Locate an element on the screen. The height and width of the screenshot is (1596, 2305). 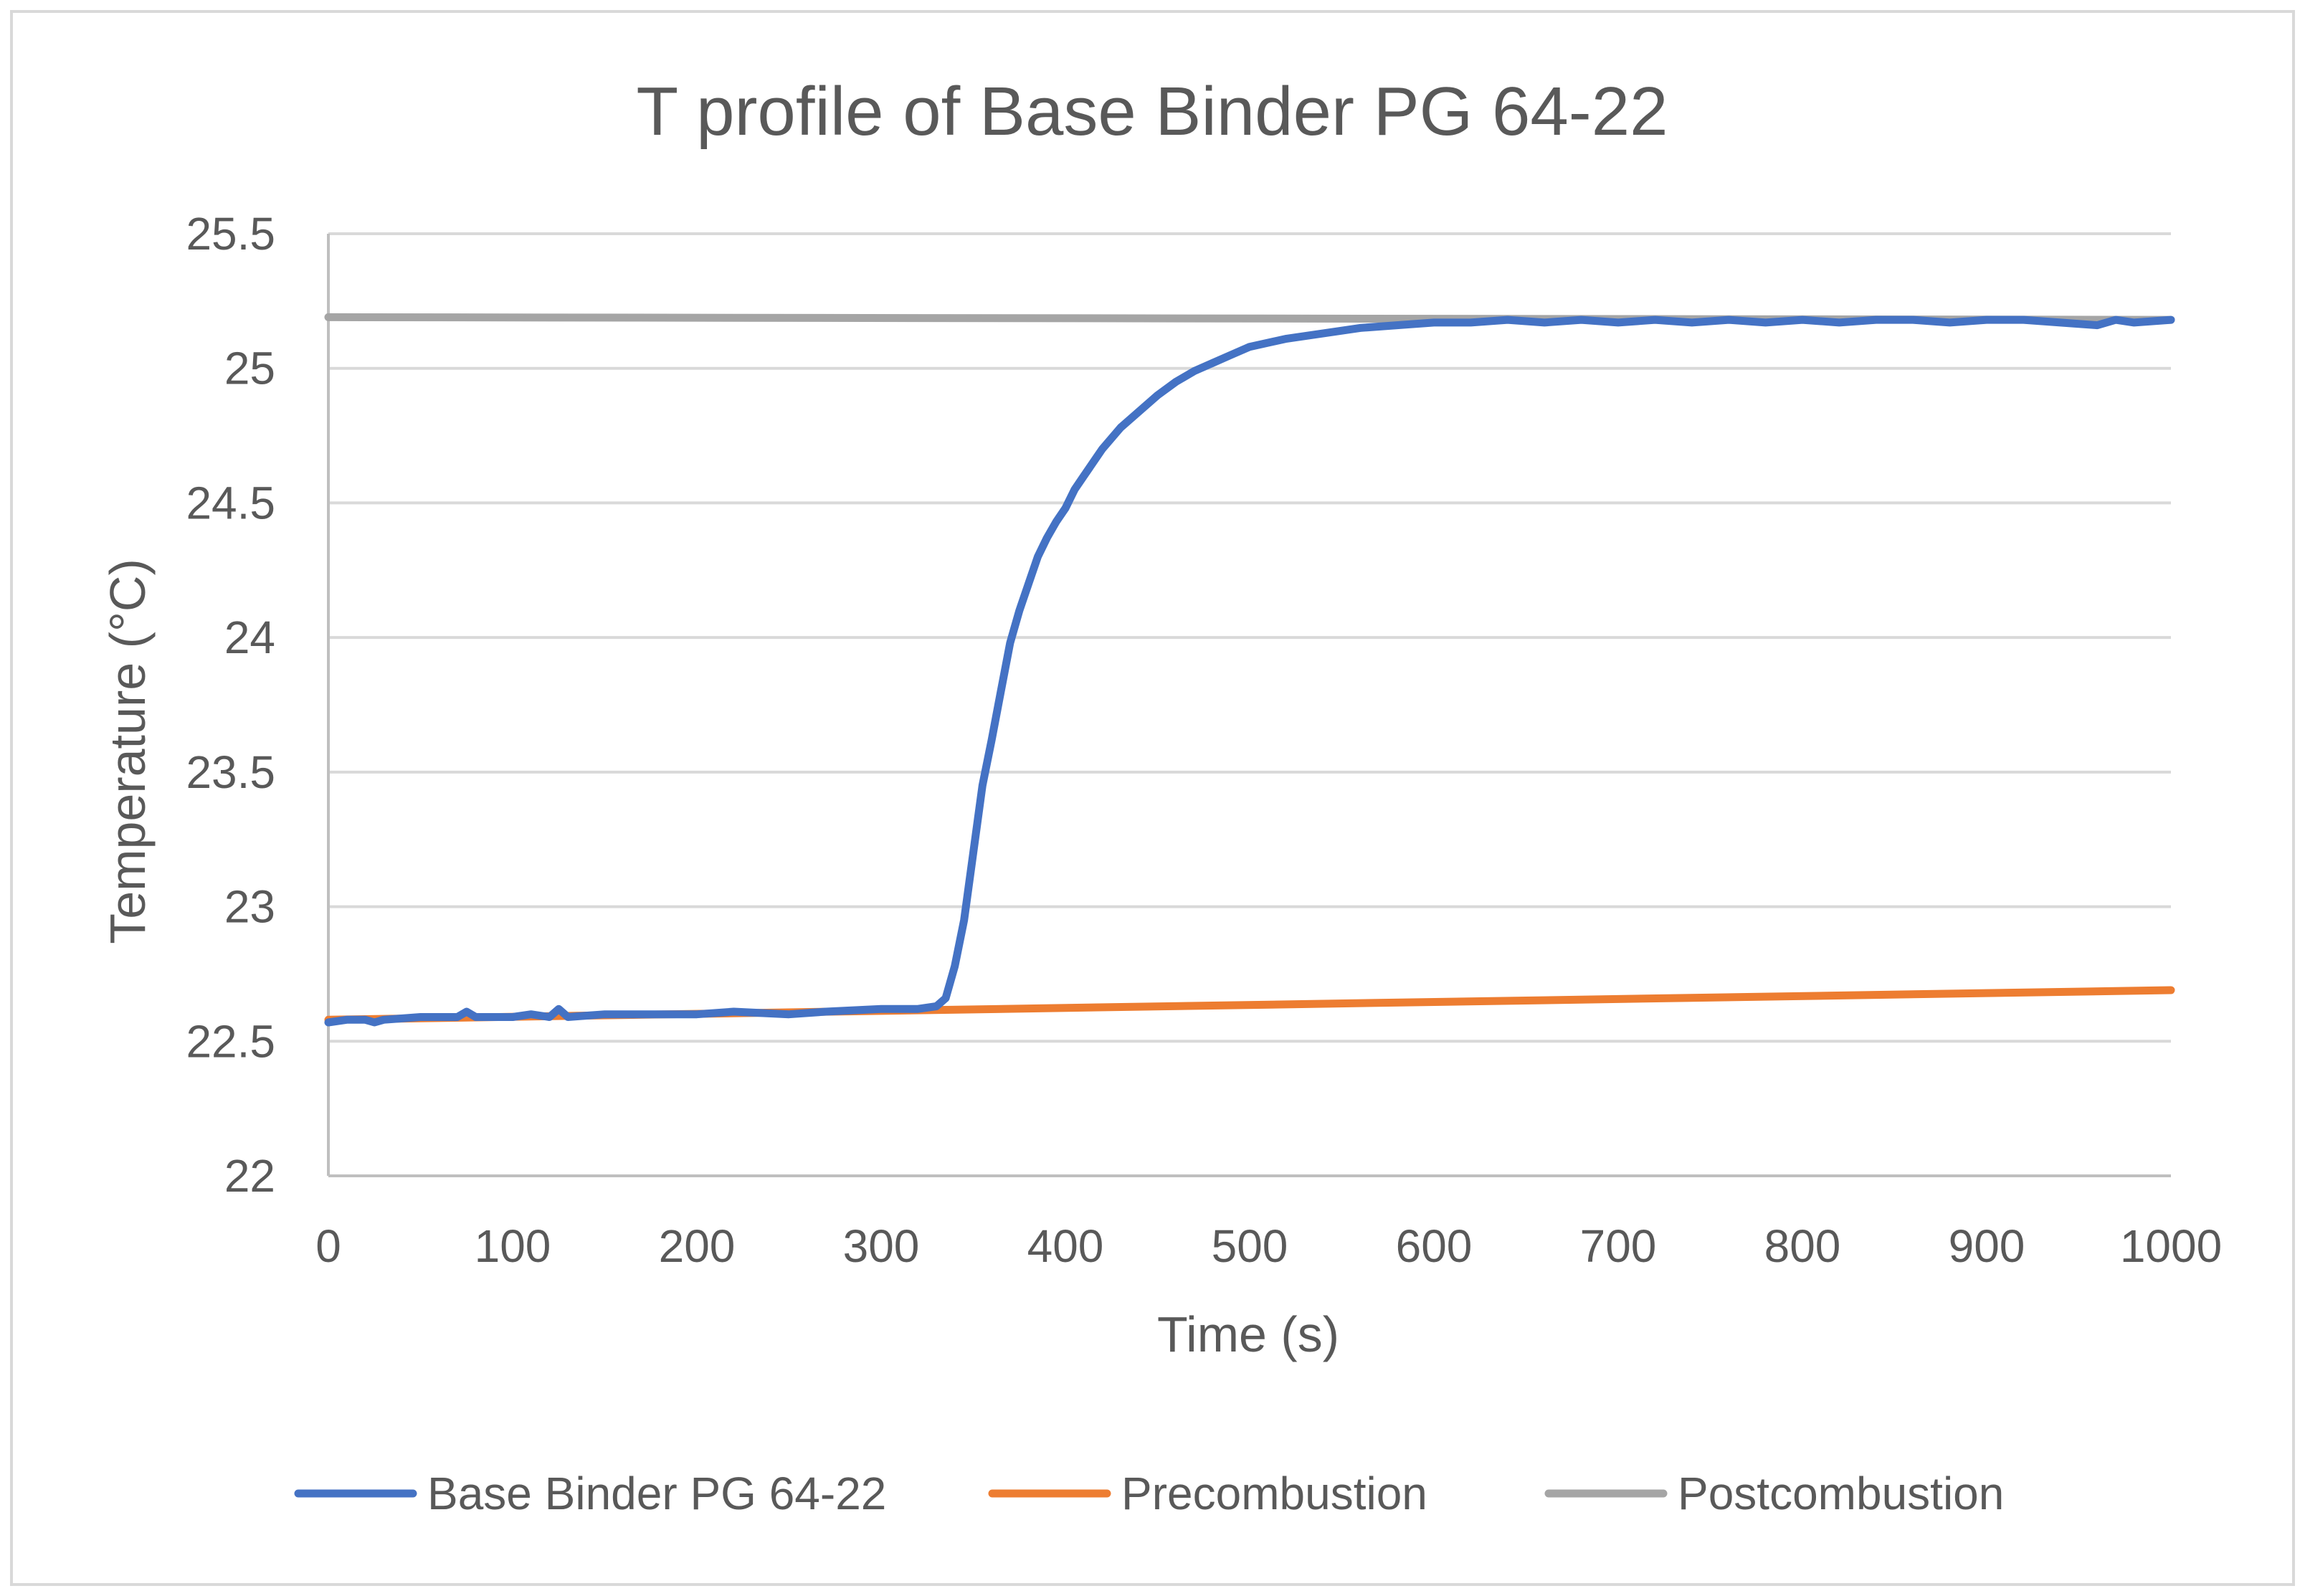
legend-label: Postcombustion is located at coordinates (1841, 1493).